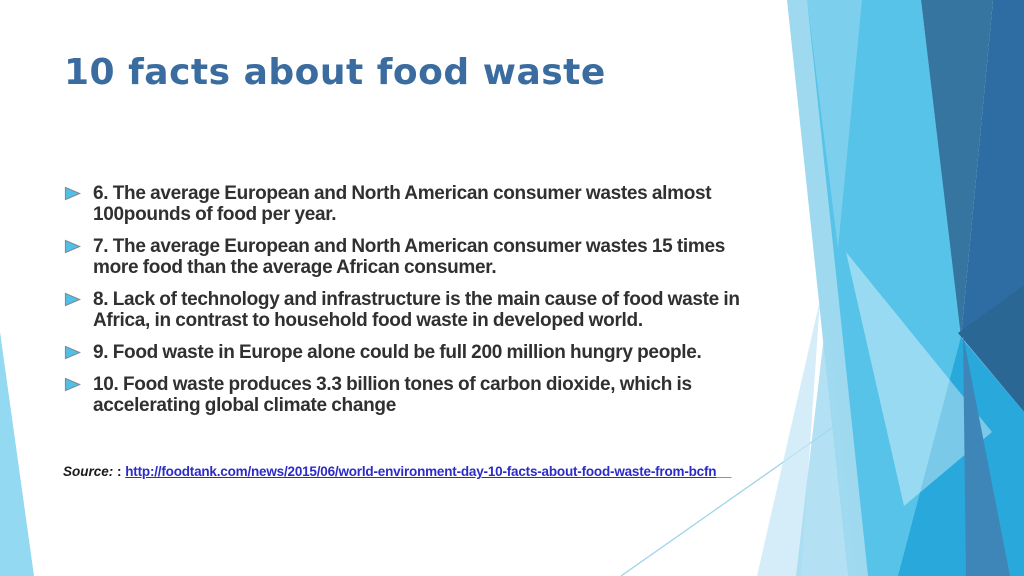 This screenshot has width=1024, height=576. Describe the element at coordinates (17, 454) in the screenshot. I see `left-sliver-shape` at that location.